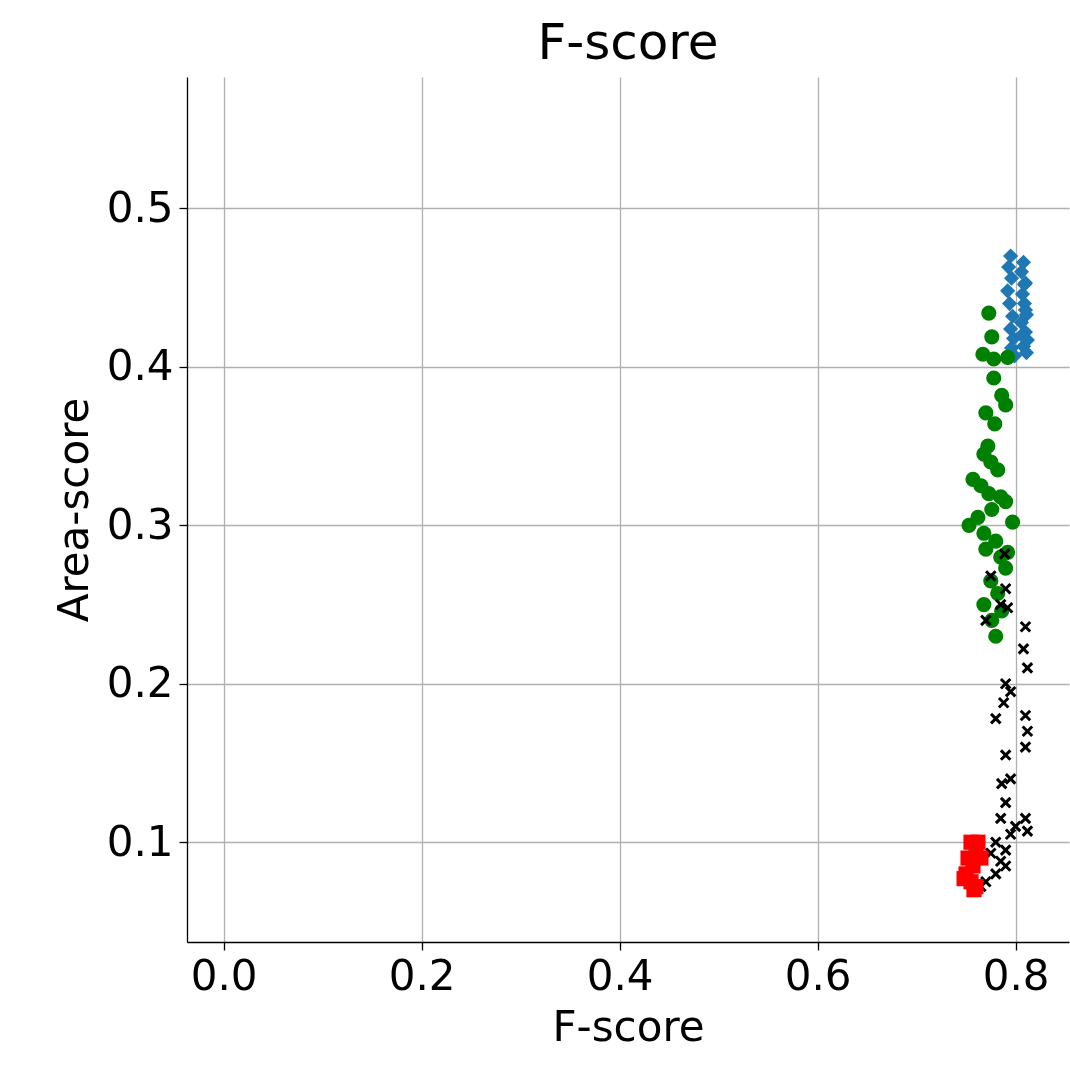 The image size is (1070, 1074). Describe the element at coordinates (818, 975) in the screenshot. I see `x-tick-label: 0.6` at that location.